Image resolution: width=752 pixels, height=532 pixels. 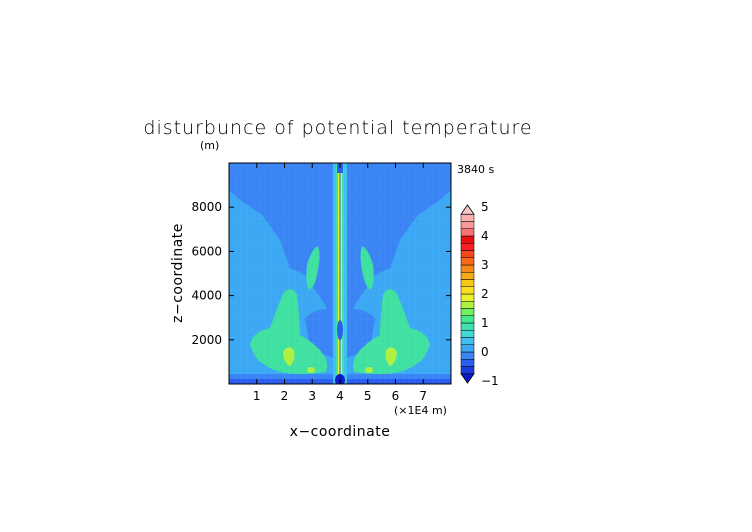 What do you see at coordinates (423, 396) in the screenshot?
I see `x-tick-label: 7` at bounding box center [423, 396].